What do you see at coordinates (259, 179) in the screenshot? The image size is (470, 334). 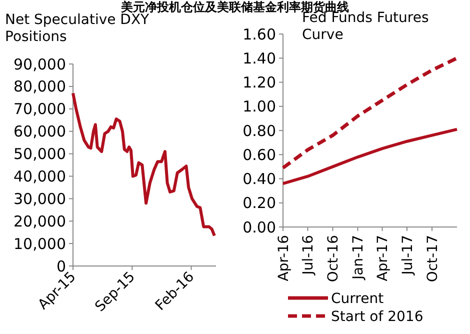 I see `y-tick-label: 0.40` at bounding box center [259, 179].